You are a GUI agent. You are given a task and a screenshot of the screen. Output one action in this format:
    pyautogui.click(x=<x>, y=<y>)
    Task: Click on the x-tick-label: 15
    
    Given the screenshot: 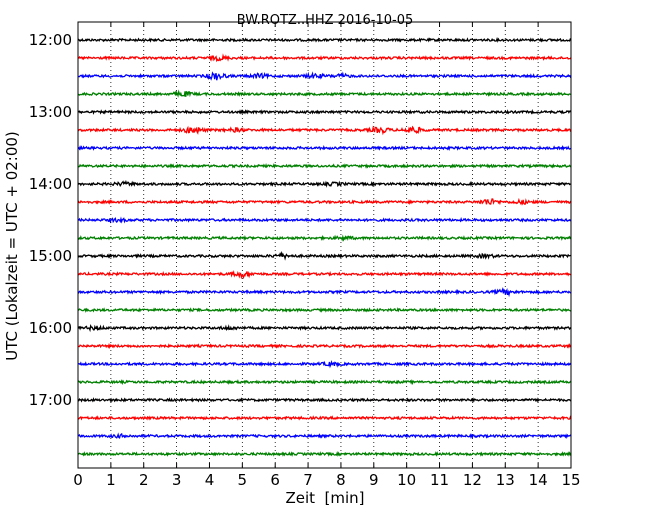 What is the action you would take?
    pyautogui.click(x=570, y=480)
    